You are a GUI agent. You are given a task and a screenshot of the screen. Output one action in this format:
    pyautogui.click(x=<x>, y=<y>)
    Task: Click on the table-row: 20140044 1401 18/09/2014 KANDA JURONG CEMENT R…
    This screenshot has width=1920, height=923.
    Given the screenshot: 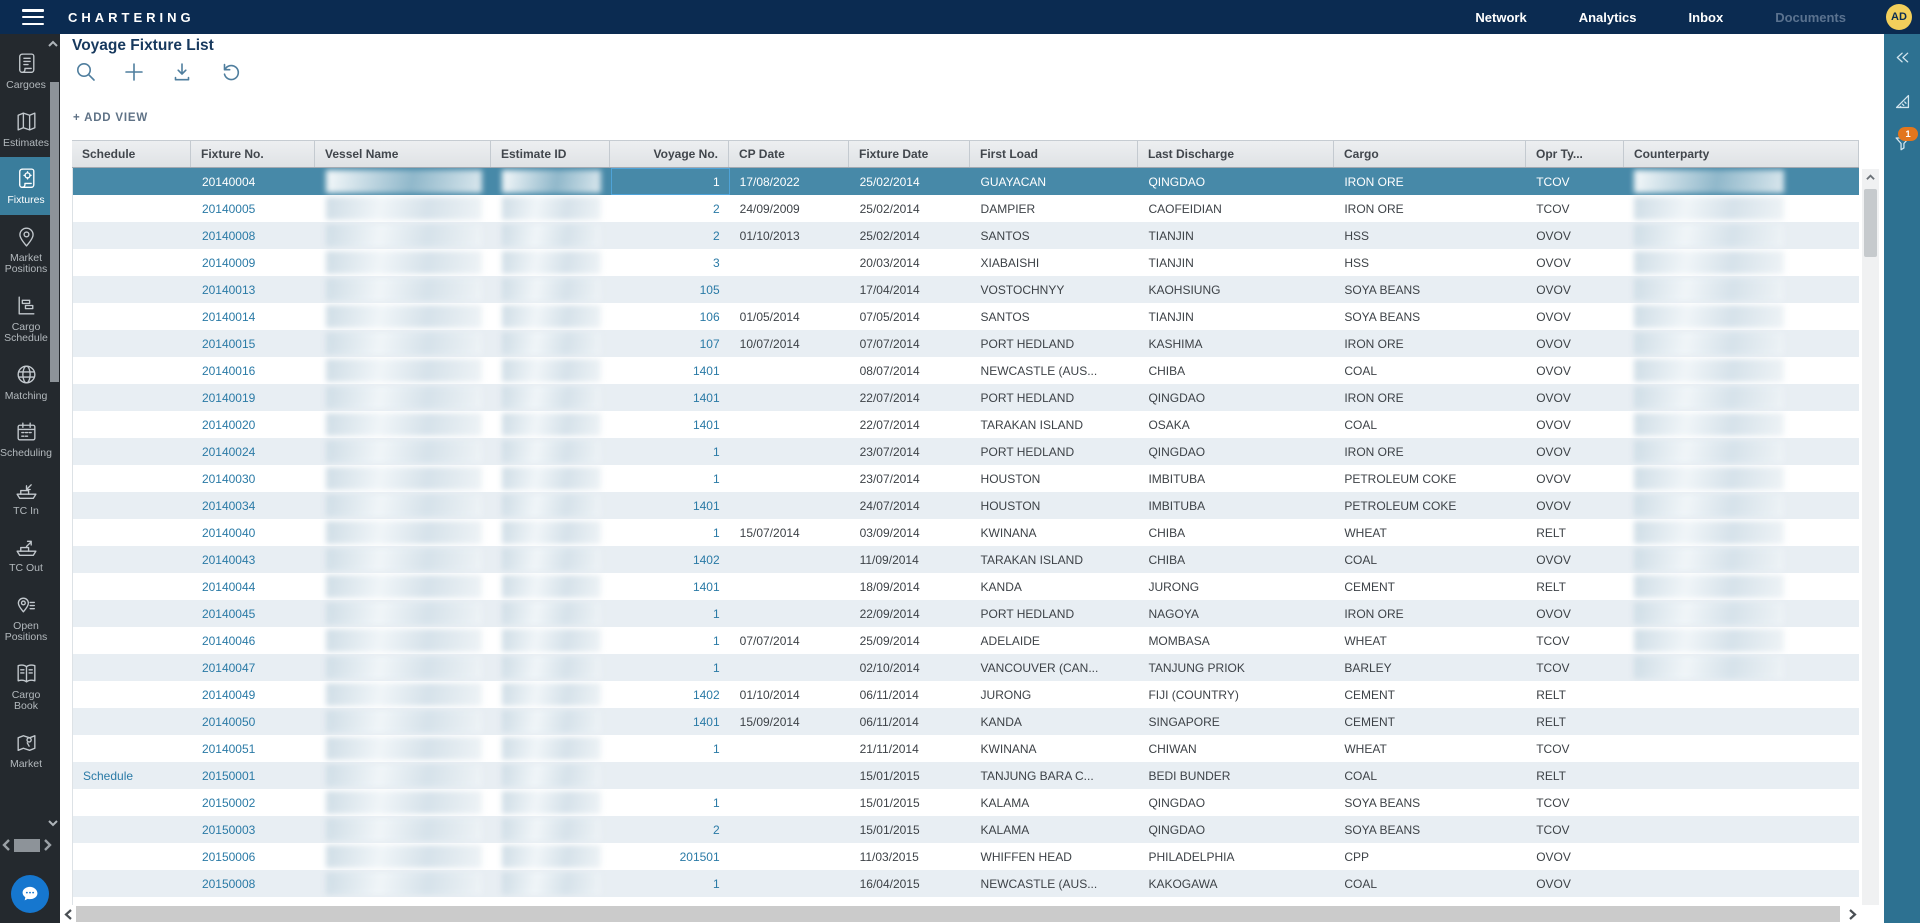 What is the action you would take?
    pyautogui.click(x=966, y=586)
    